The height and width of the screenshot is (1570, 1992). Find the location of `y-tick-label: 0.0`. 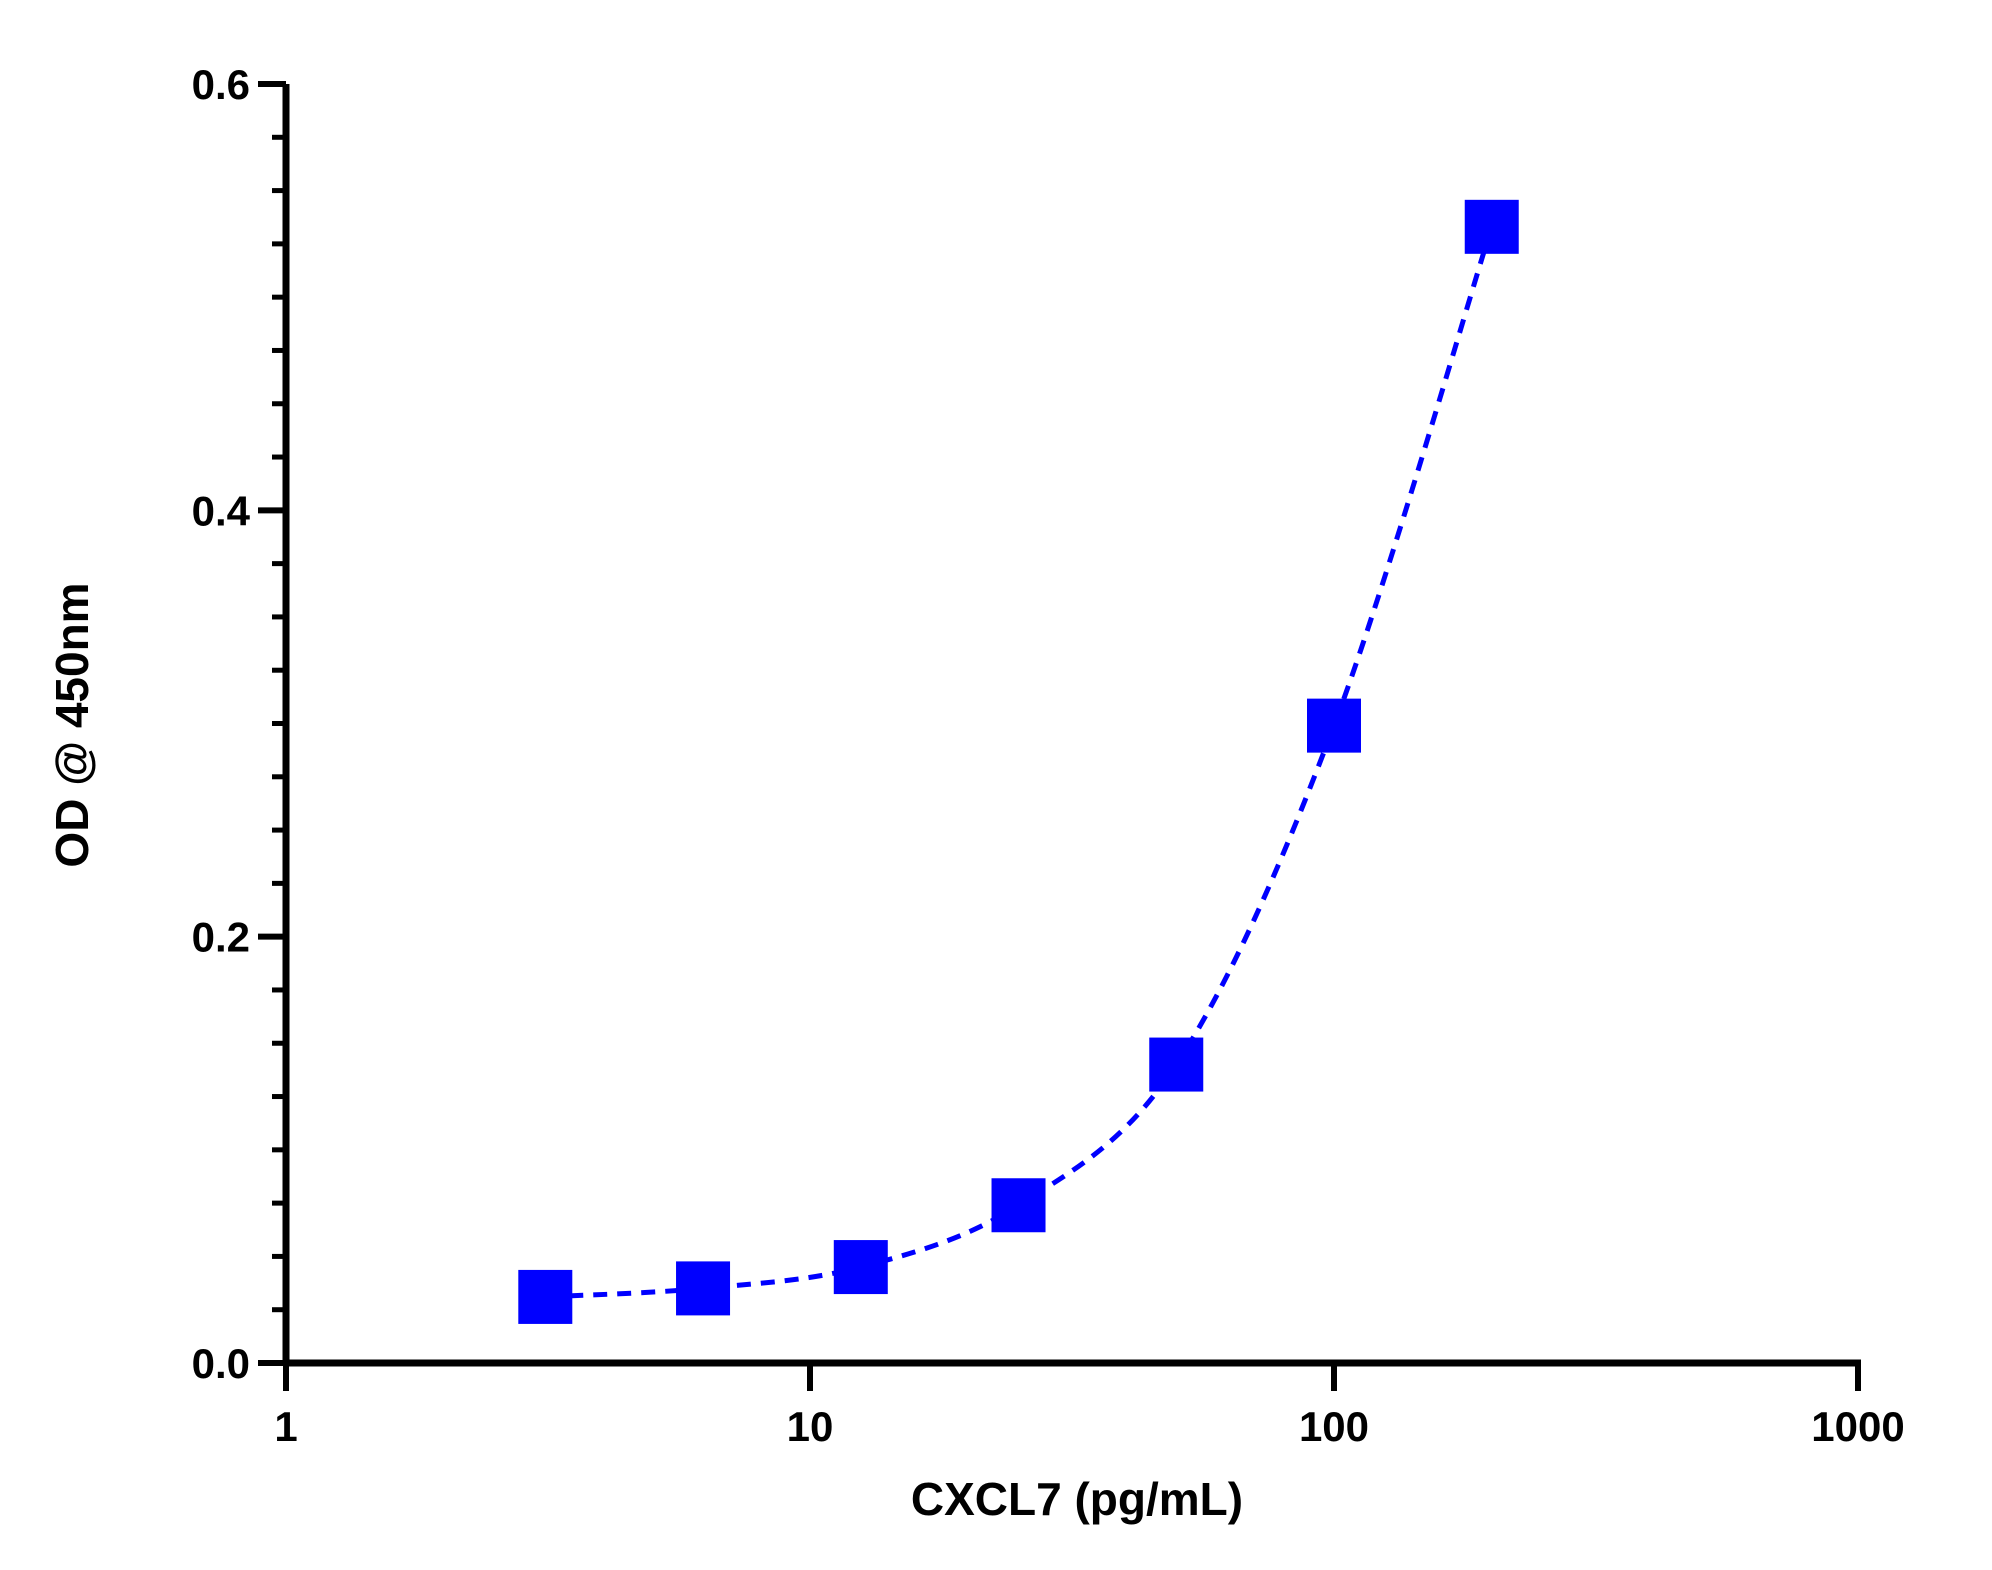

y-tick-label: 0.0 is located at coordinates (221, 1363).